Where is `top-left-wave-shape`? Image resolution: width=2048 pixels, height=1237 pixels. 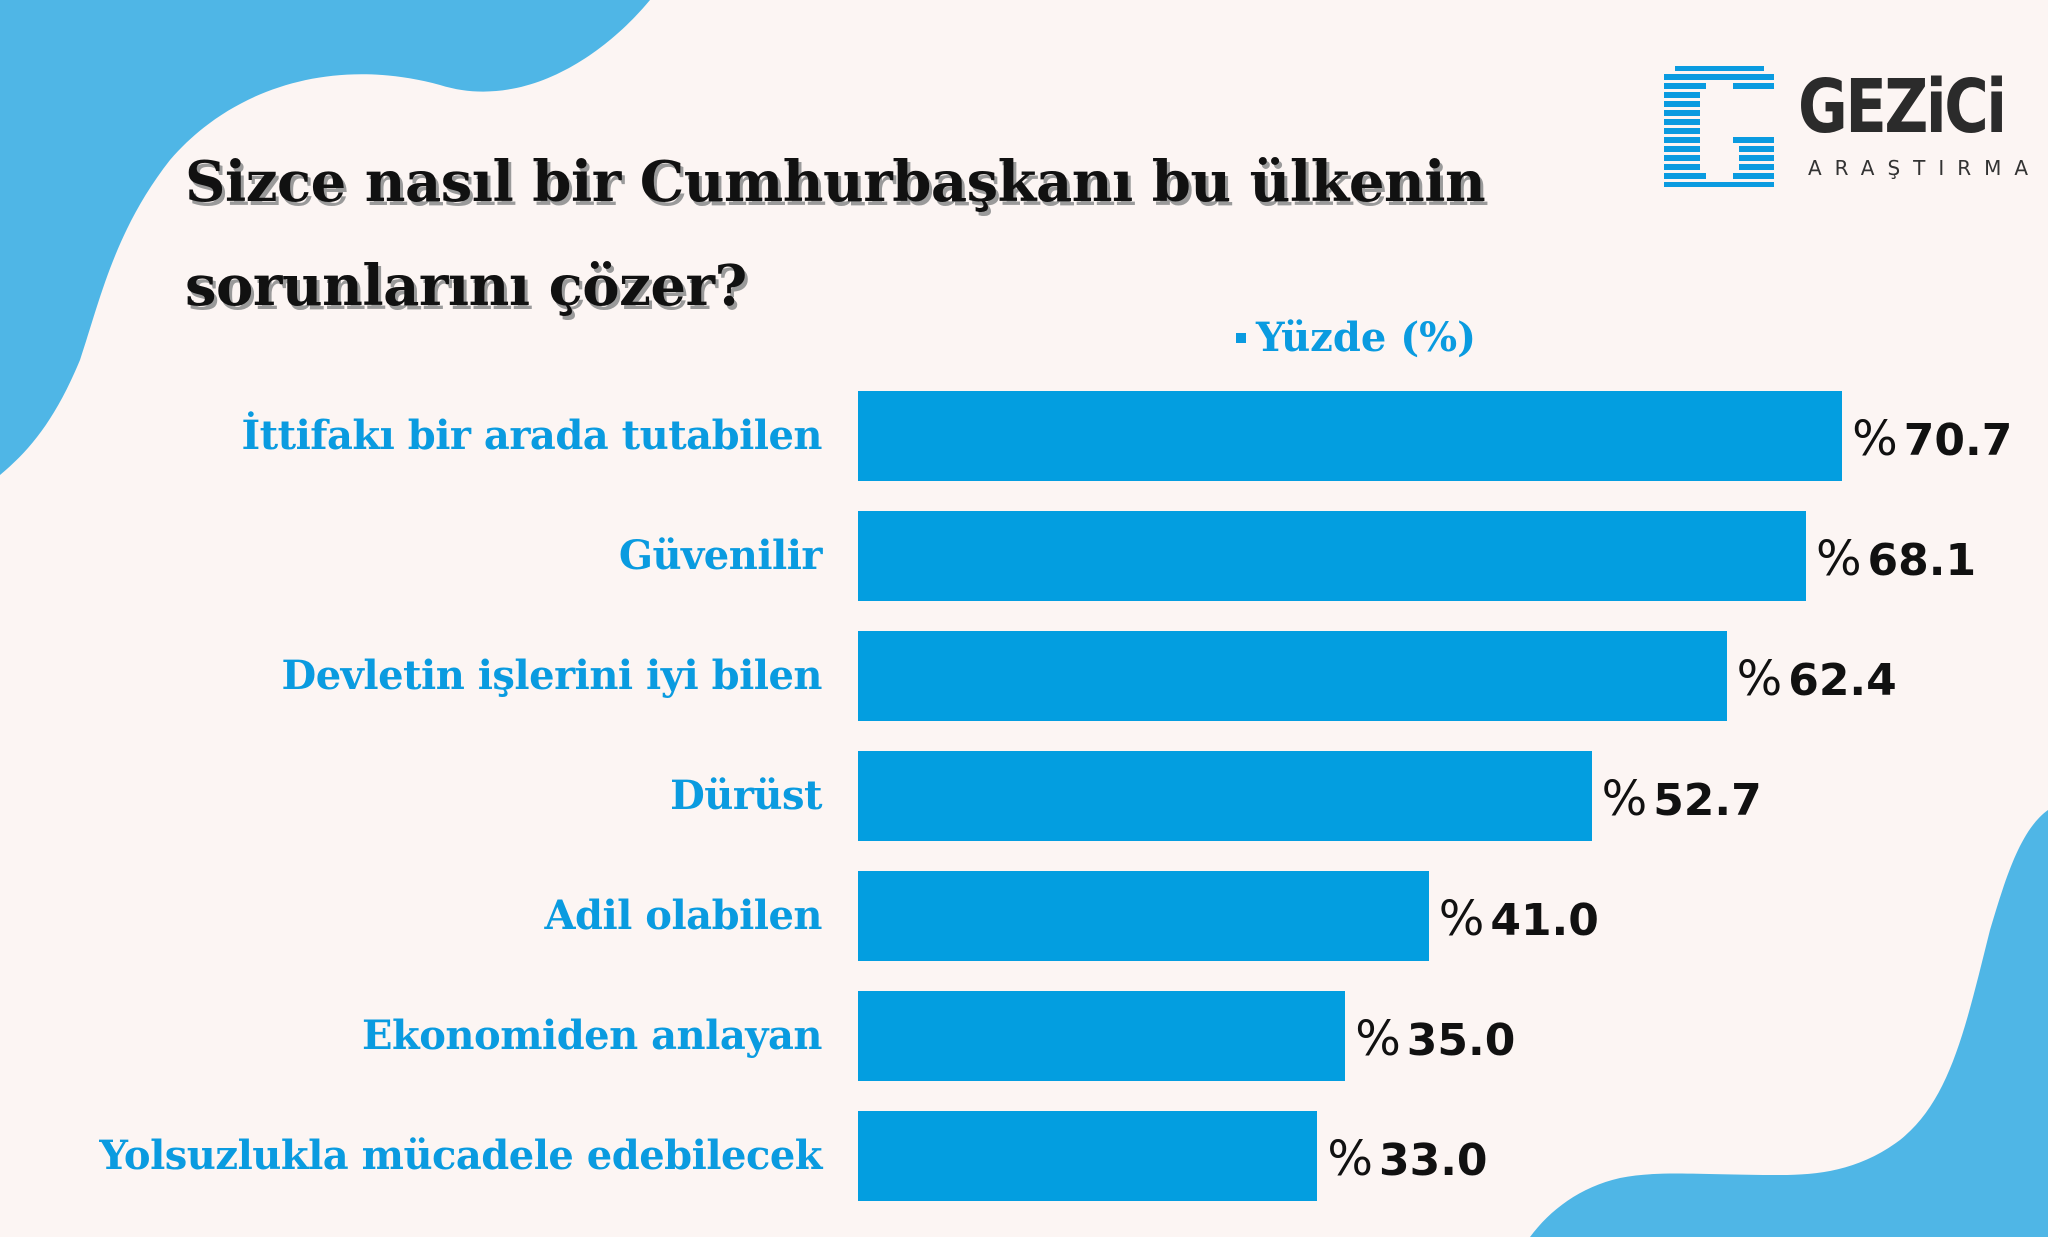 top-left-wave-shape is located at coordinates (325, 237).